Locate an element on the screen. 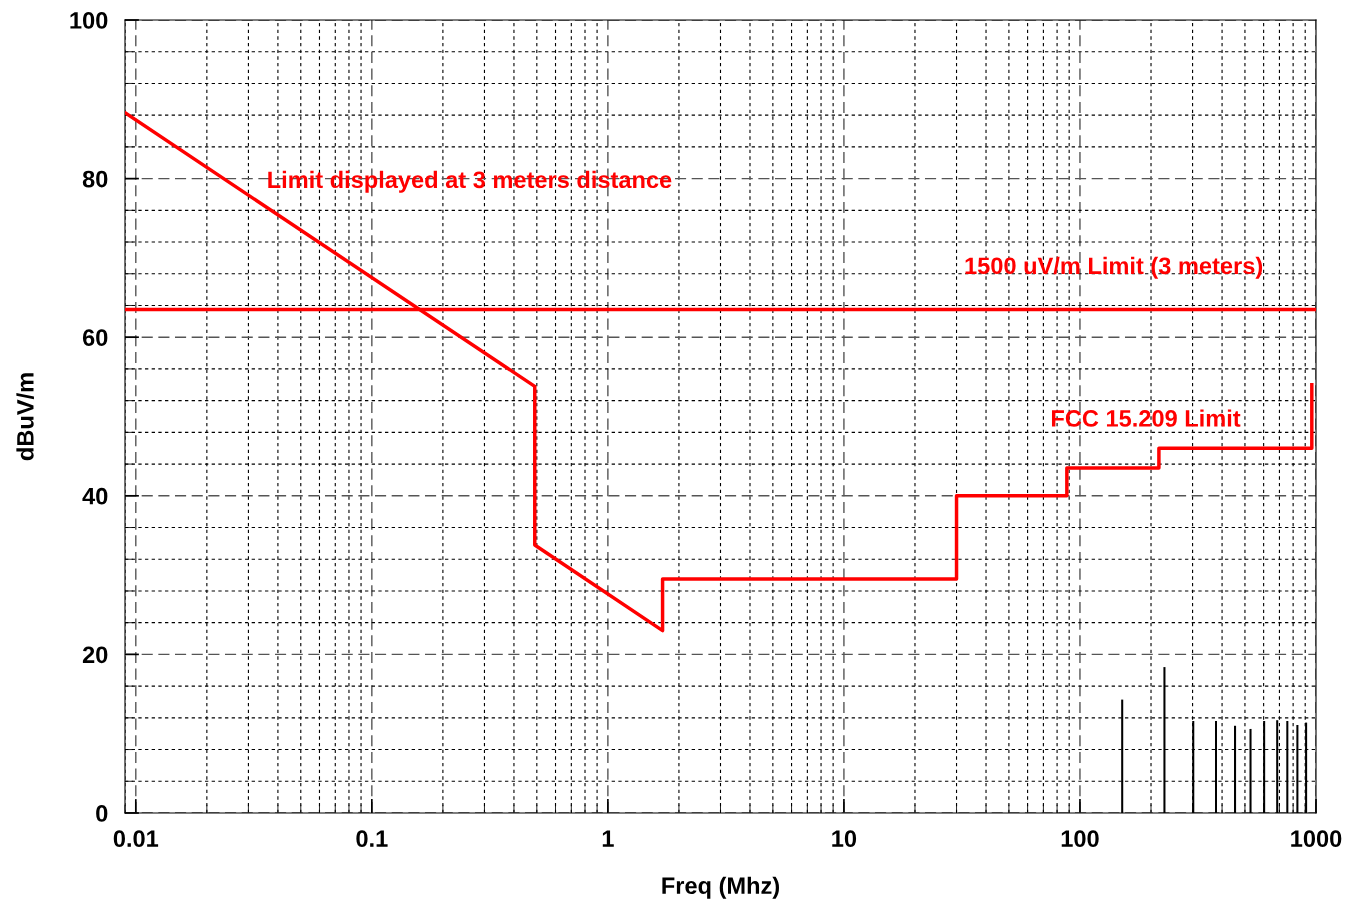 The image size is (1356, 911). y-tick-label: 80 is located at coordinates (95, 179).